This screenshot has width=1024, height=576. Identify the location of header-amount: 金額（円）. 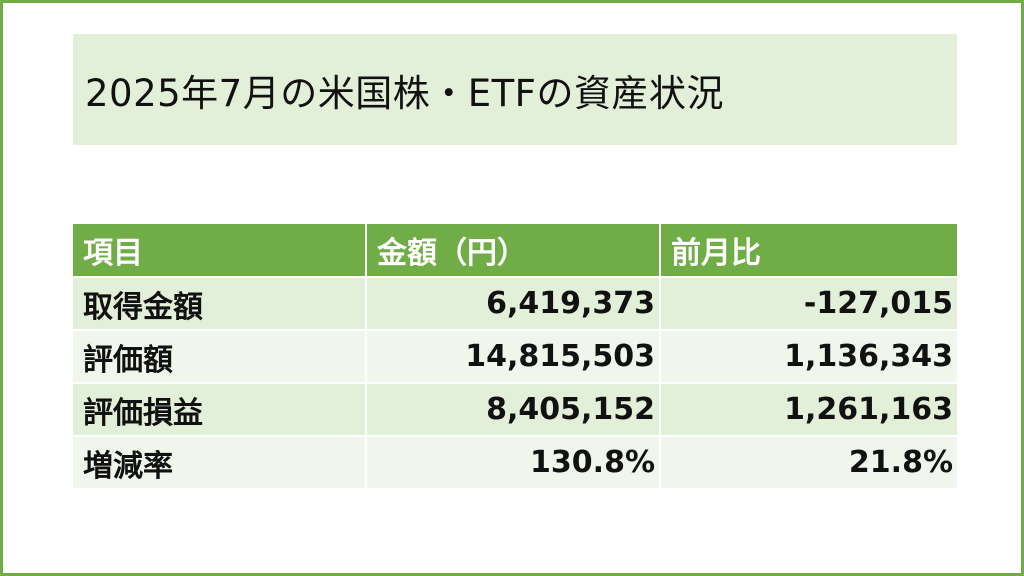
(514, 250).